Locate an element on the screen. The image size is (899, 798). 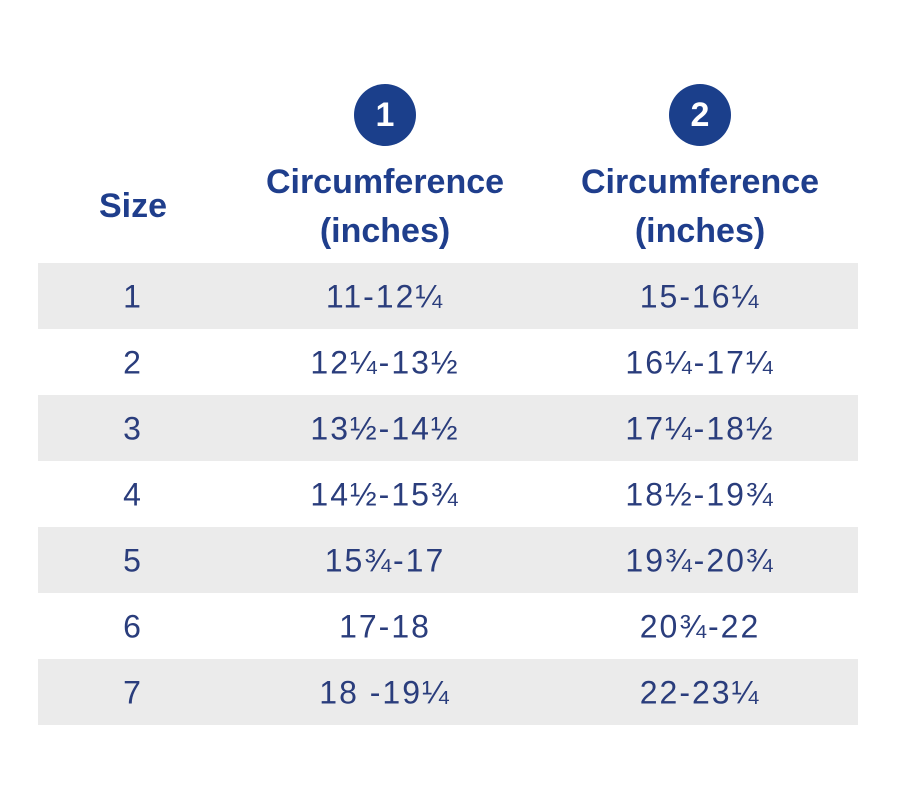
circumference-cell: 17-18 is located at coordinates (385, 626).